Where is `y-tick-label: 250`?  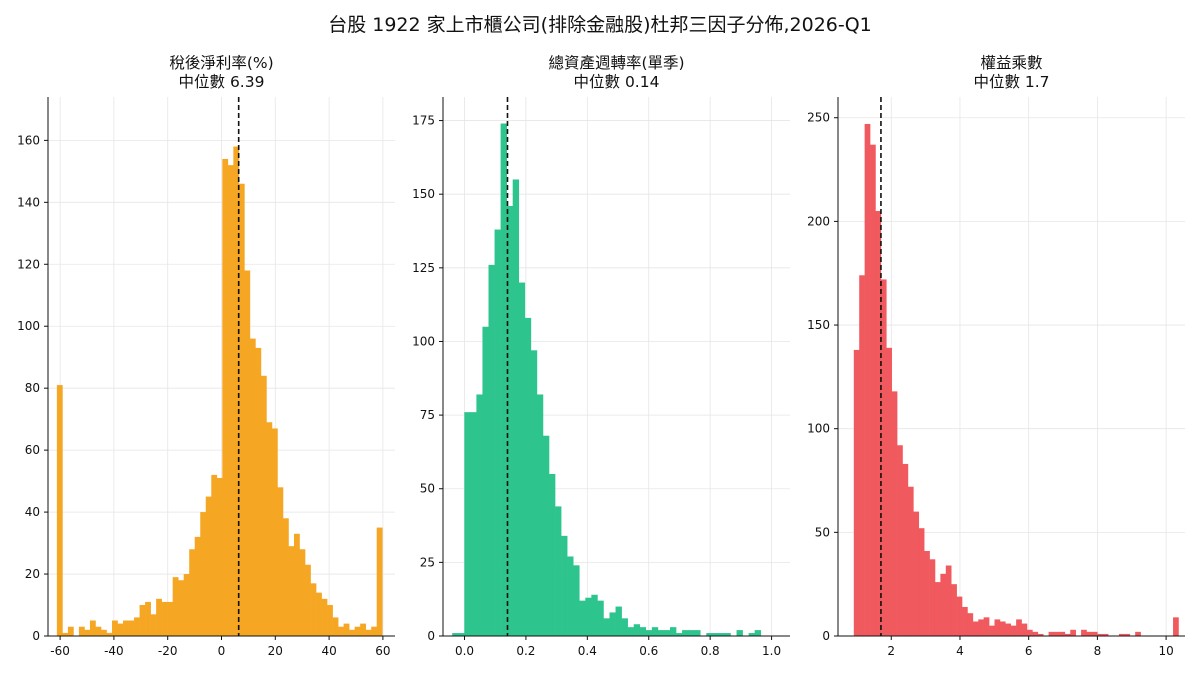
y-tick-label: 250 is located at coordinates (818, 118).